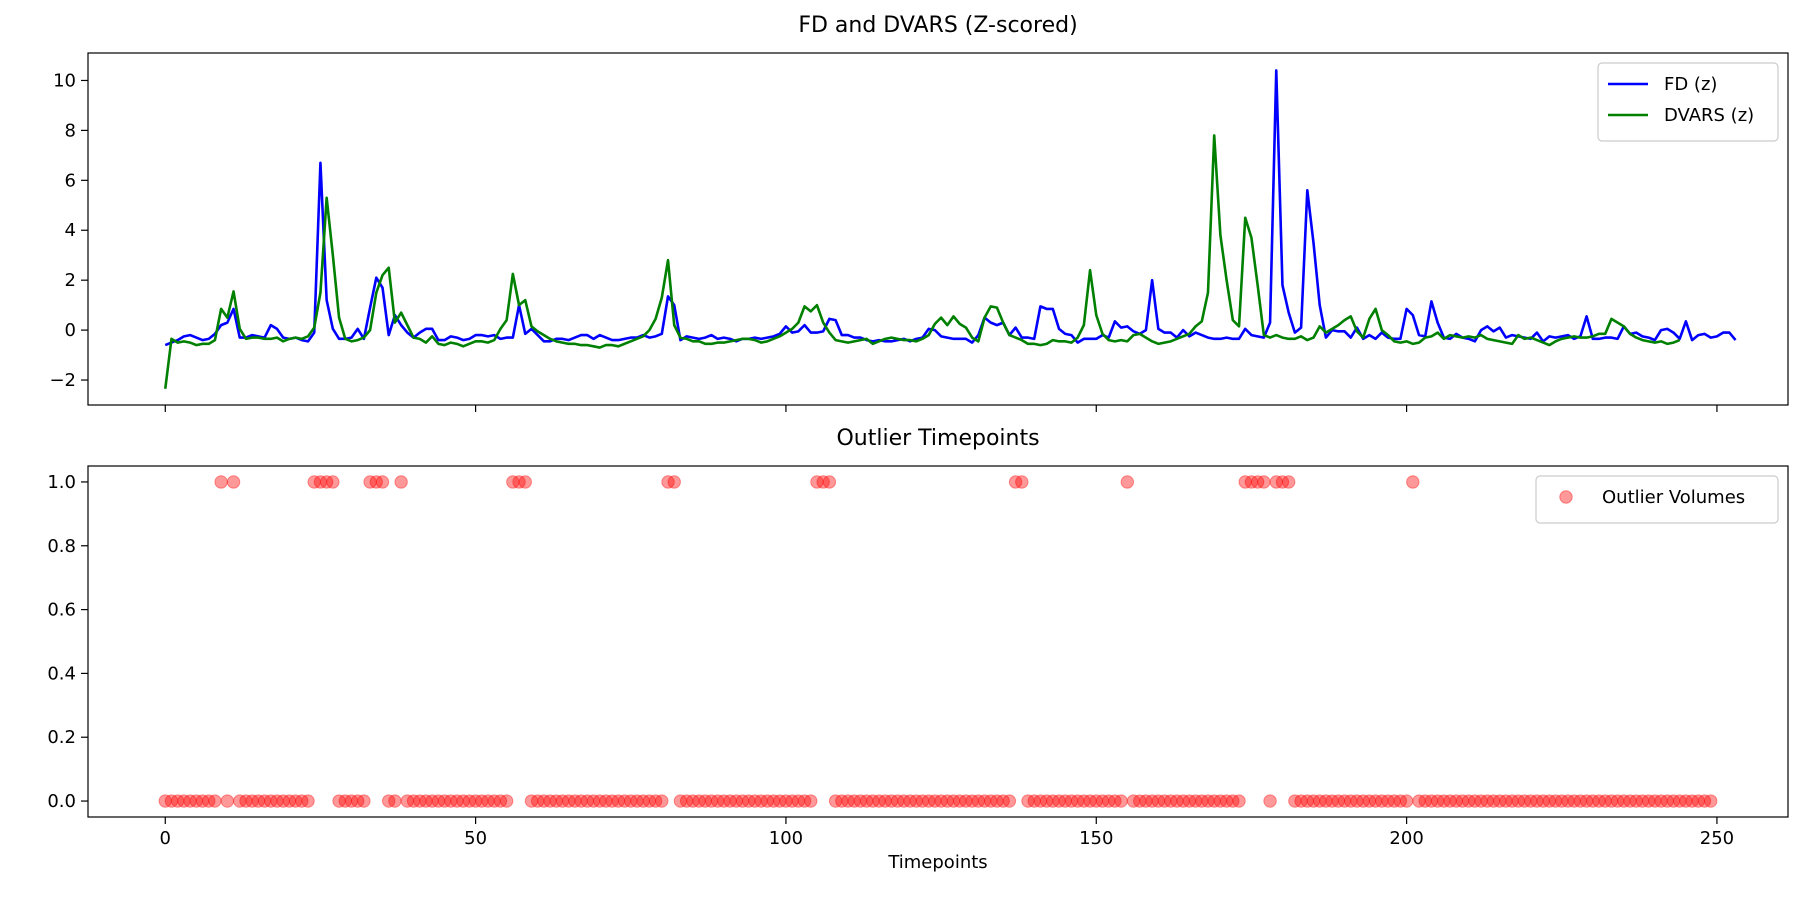  What do you see at coordinates (70, 180) in the screenshot?
I see `y-tick-label: 6` at bounding box center [70, 180].